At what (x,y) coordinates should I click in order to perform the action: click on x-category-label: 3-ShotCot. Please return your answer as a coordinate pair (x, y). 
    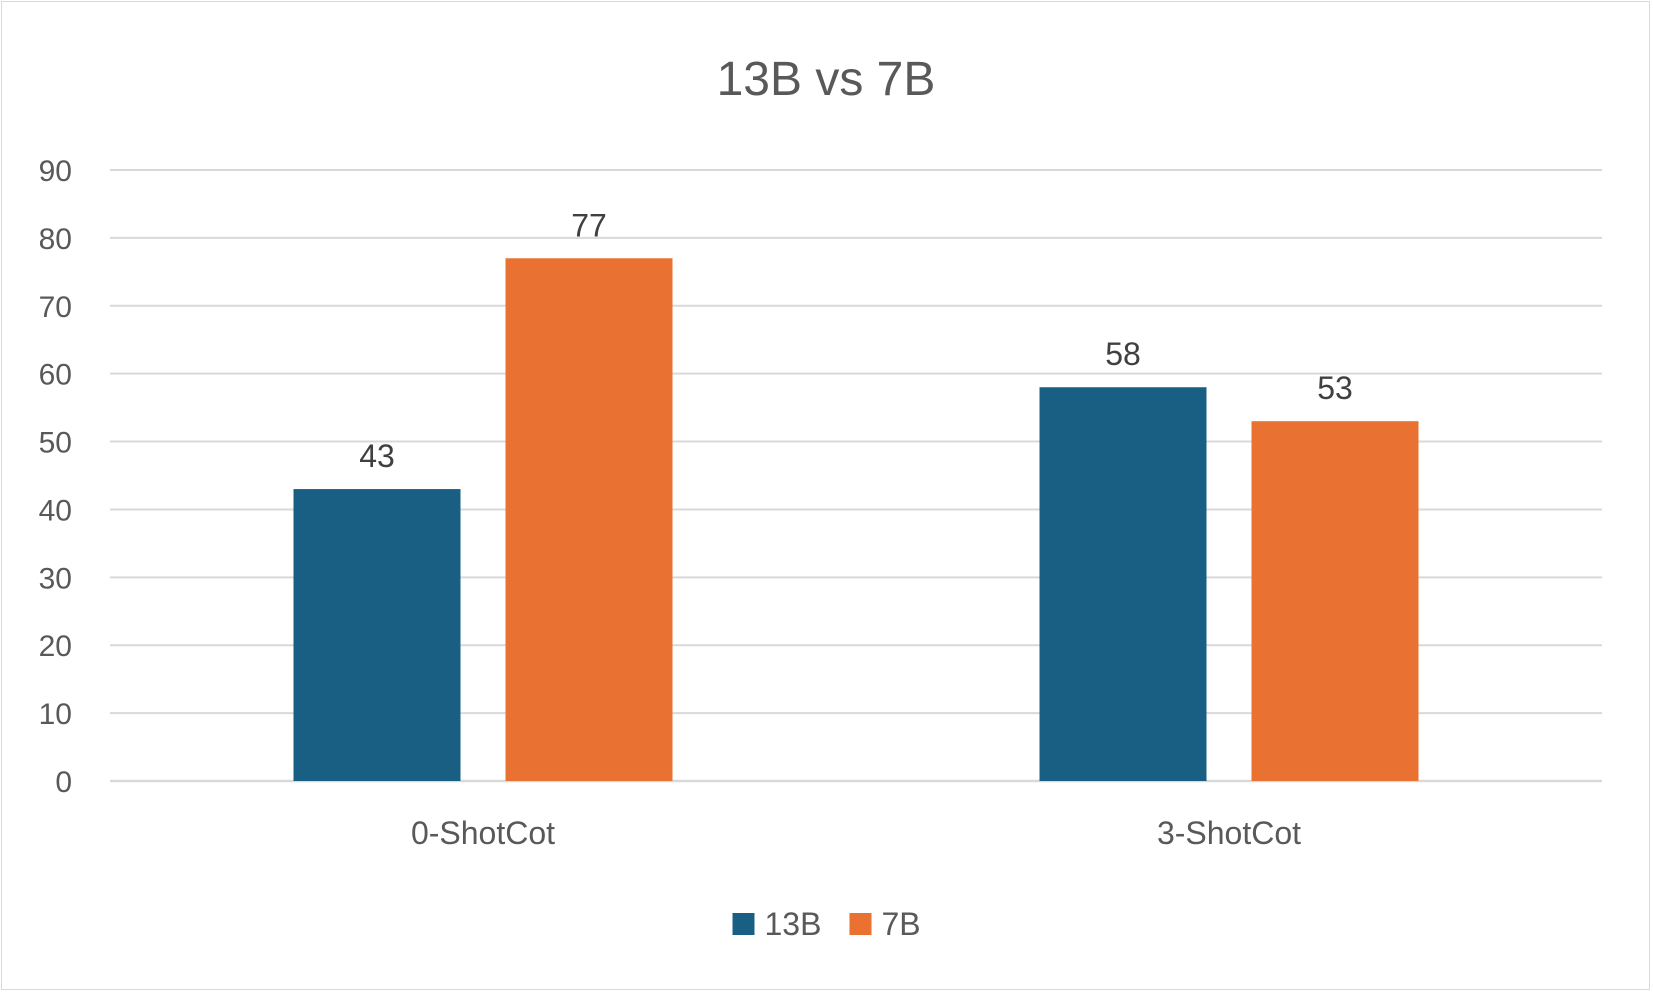
    Looking at the image, I should click on (1229, 833).